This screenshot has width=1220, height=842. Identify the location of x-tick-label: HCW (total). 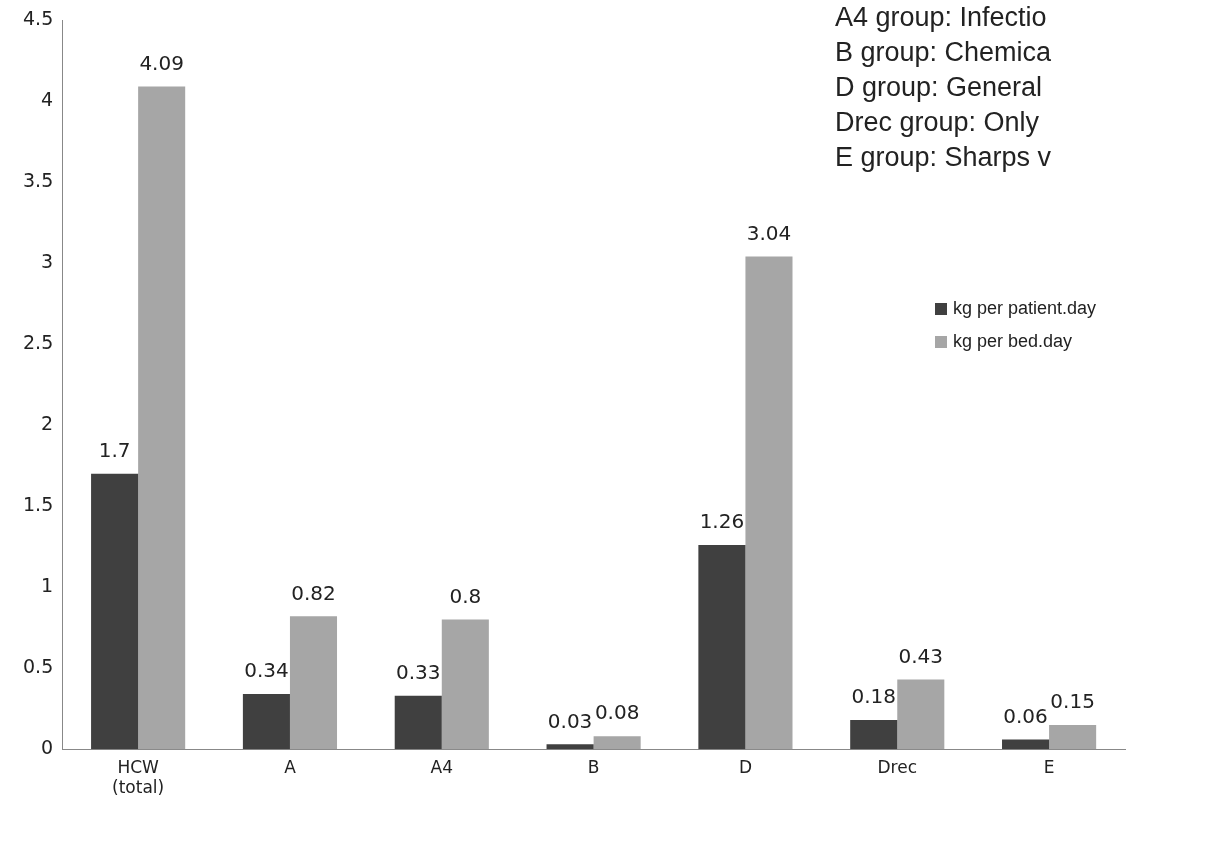
(138, 777).